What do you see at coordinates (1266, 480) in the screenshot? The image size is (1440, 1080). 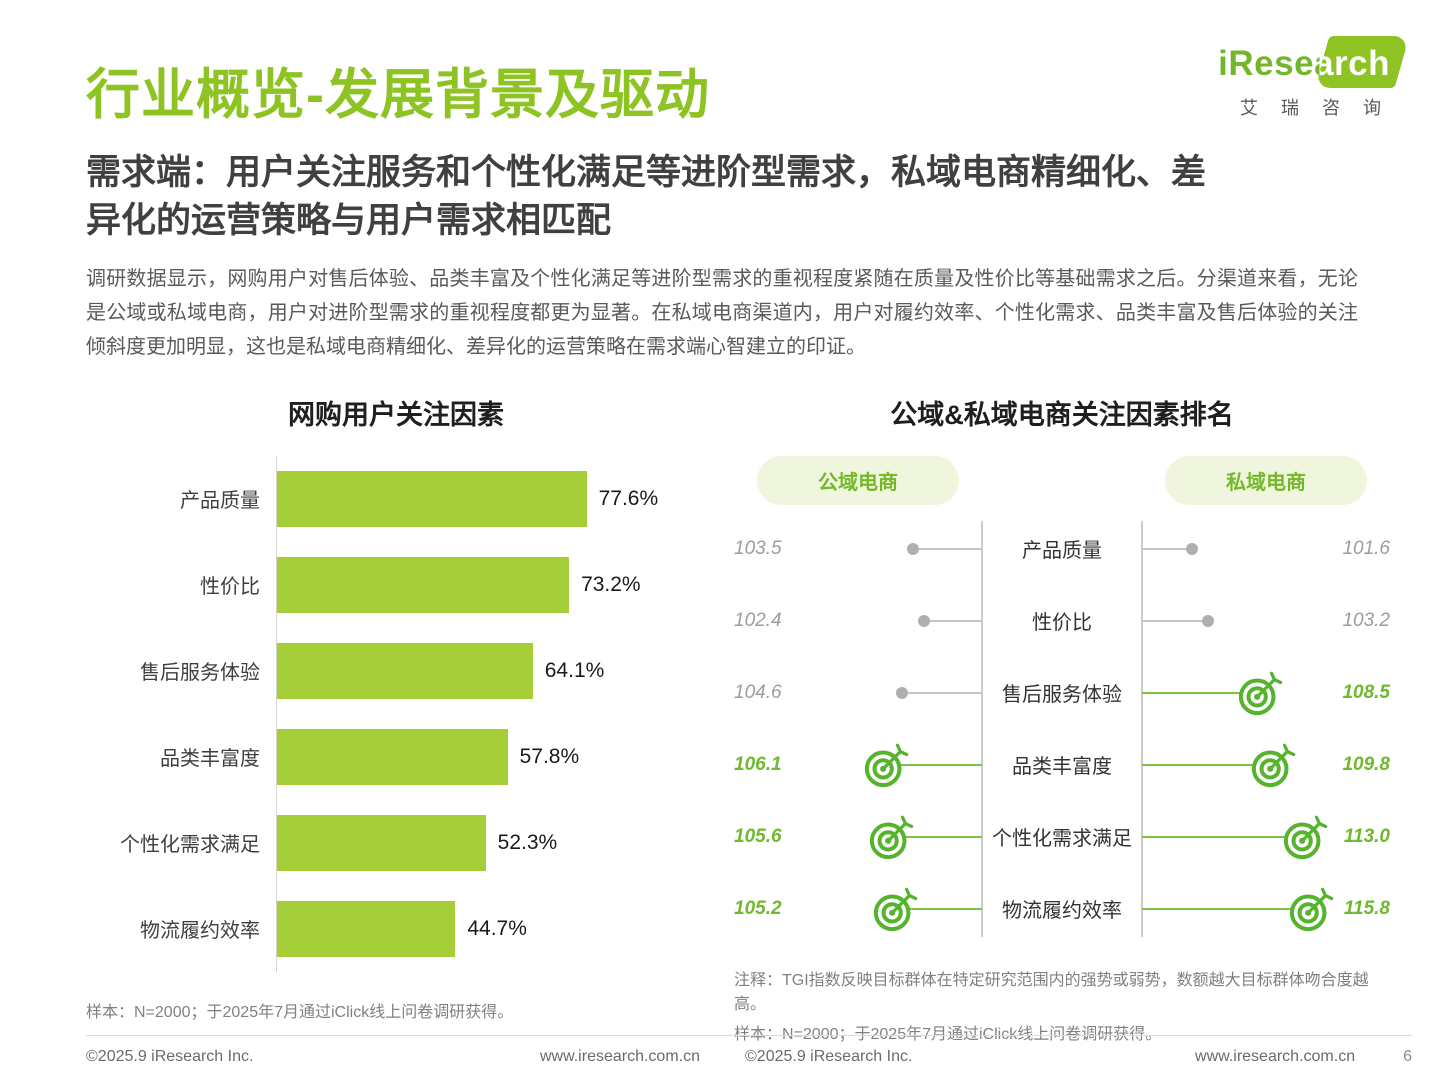 I see `private-domain-badge: 私域电商` at bounding box center [1266, 480].